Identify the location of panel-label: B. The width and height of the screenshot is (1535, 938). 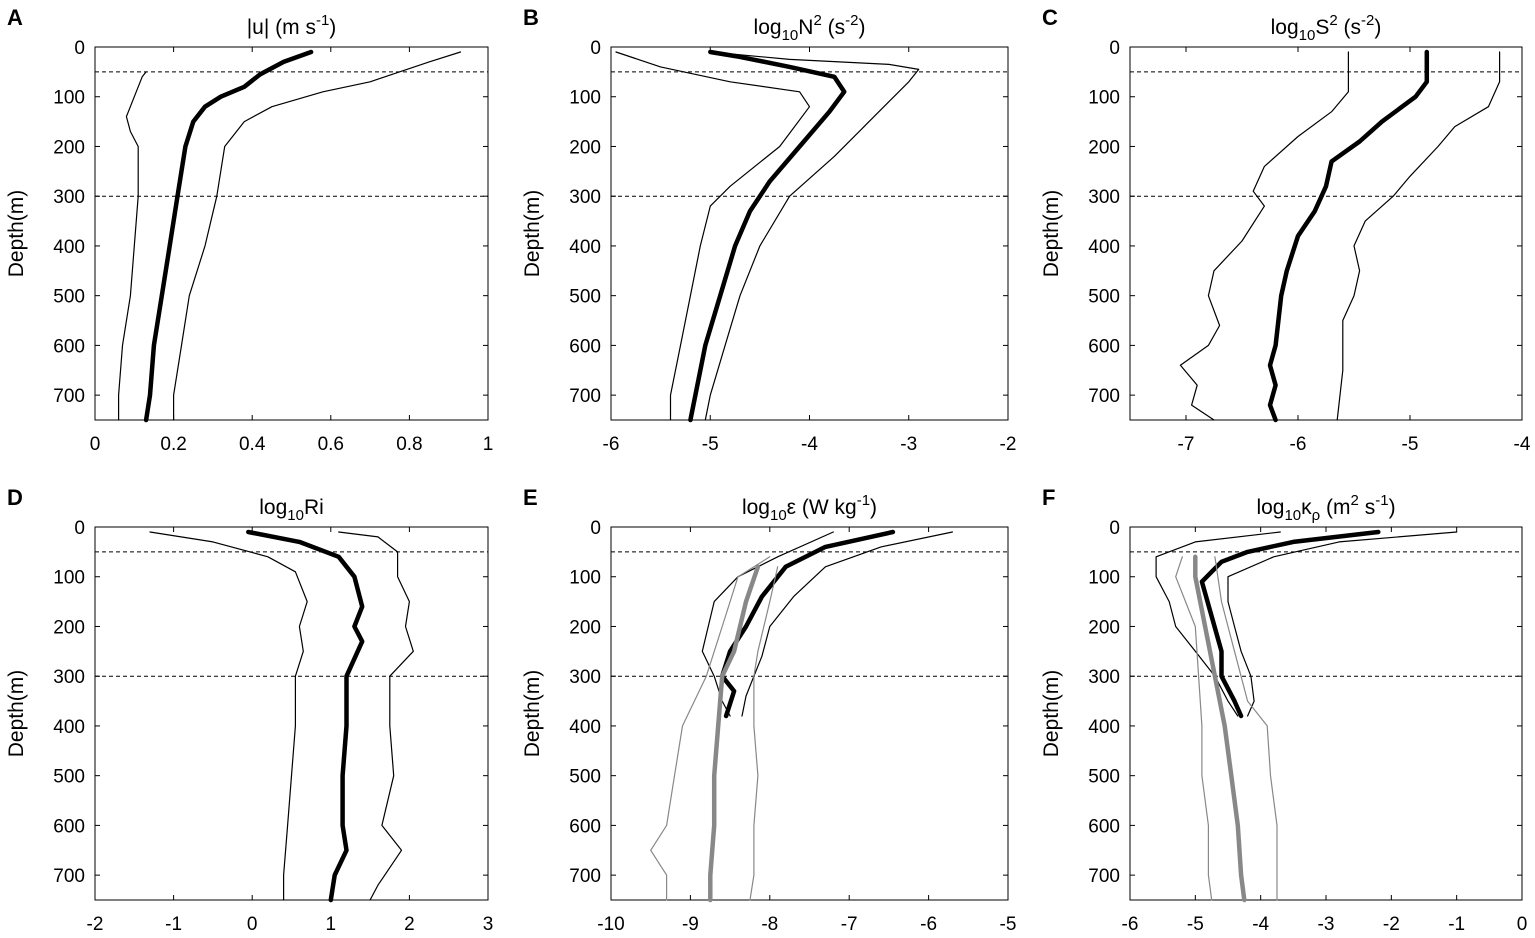
(531, 17).